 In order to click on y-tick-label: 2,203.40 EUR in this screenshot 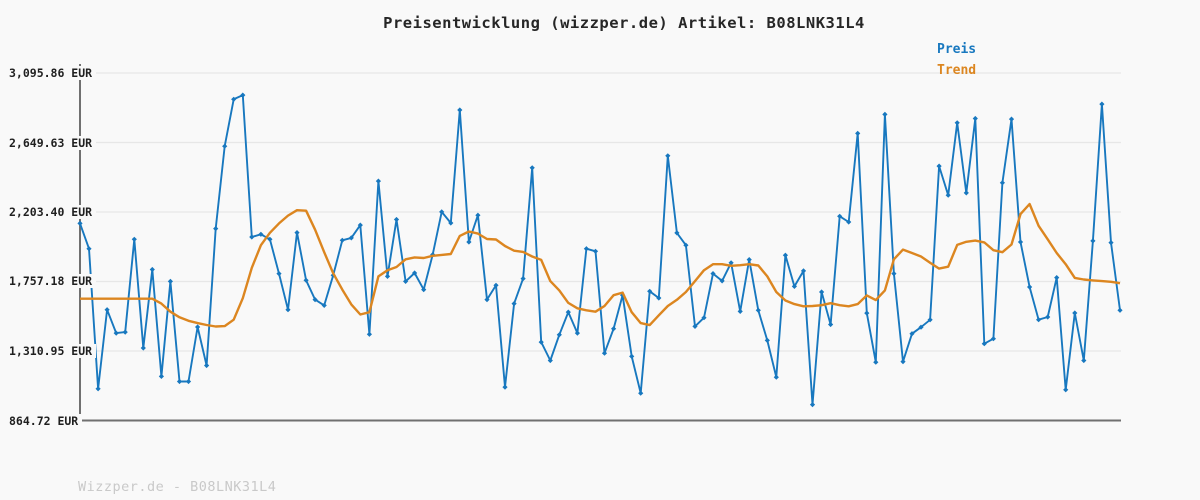, I will do `click(53, 212)`.